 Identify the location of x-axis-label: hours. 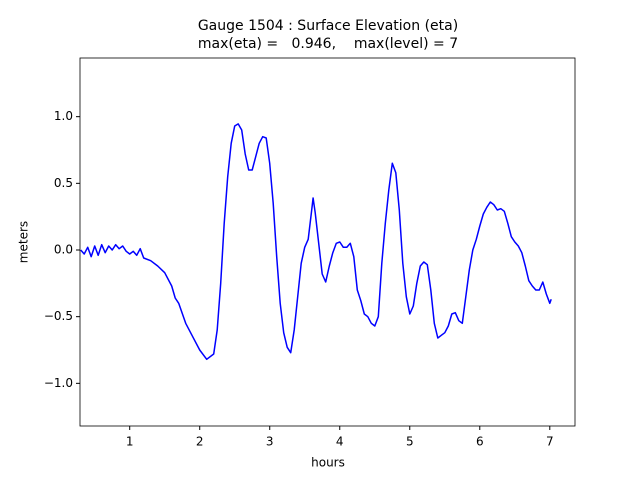
(328, 463).